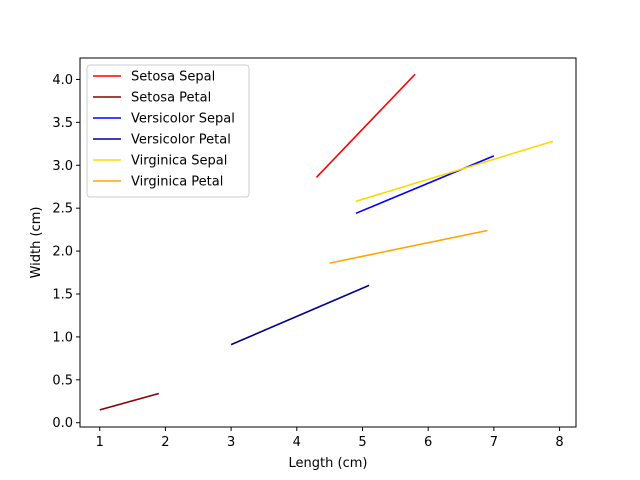 This screenshot has height=480, width=640. What do you see at coordinates (62, 80) in the screenshot?
I see `y-tick-label: 4.0` at bounding box center [62, 80].